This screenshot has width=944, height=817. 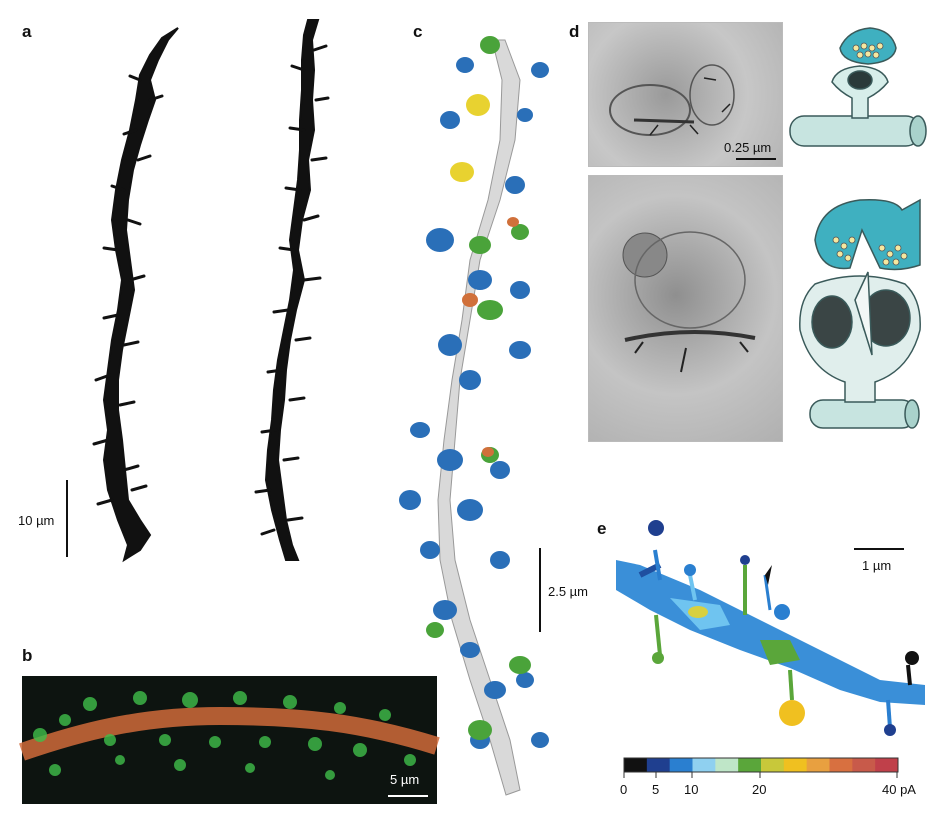 What do you see at coordinates (624, 789) in the screenshot?
I see `colorbar-tick-0: 0` at bounding box center [624, 789].